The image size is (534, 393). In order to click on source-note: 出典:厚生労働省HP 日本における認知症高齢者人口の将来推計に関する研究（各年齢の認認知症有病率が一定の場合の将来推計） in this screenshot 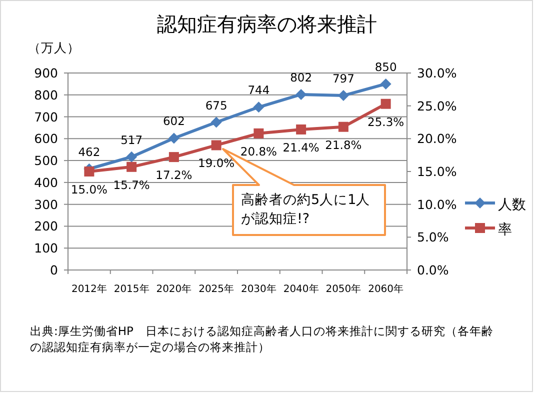, I will do `click(262, 339)`.